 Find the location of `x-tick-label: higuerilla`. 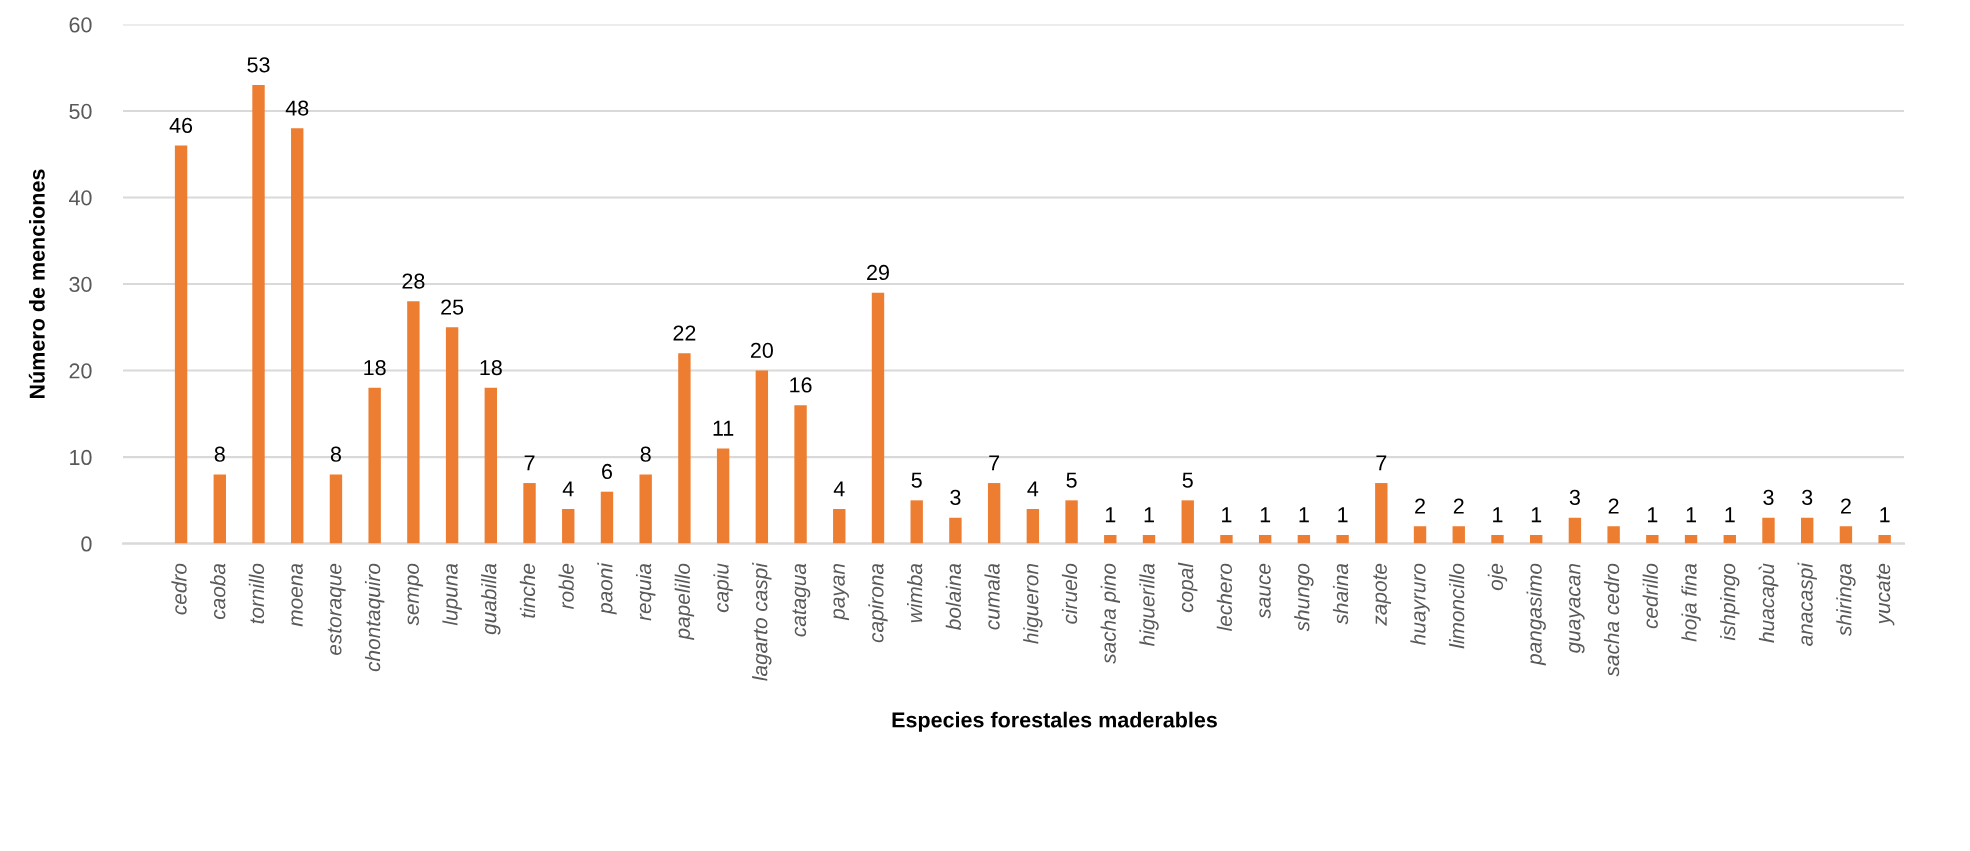

x-tick-label: higuerilla is located at coordinates (1149, 605).